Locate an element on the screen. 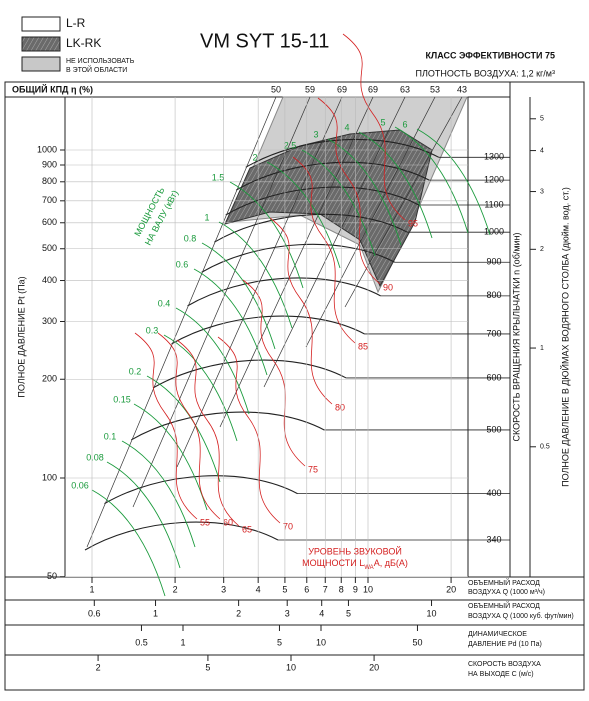 This screenshot has width=589, height=701. sound-label: WA is located at coordinates (368, 568).